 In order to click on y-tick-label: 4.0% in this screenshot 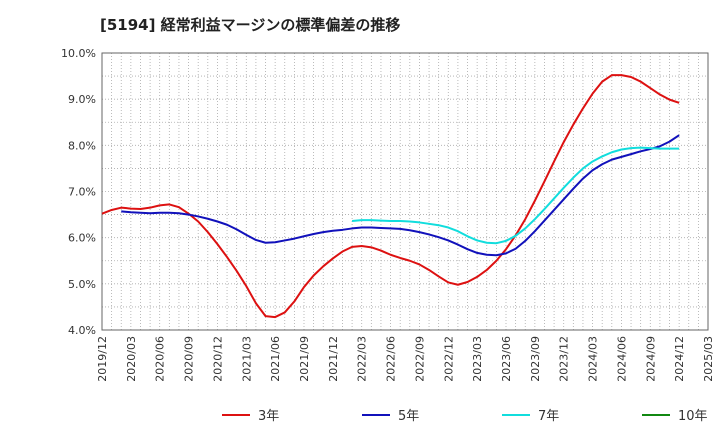, I will do `click(82, 330)`.